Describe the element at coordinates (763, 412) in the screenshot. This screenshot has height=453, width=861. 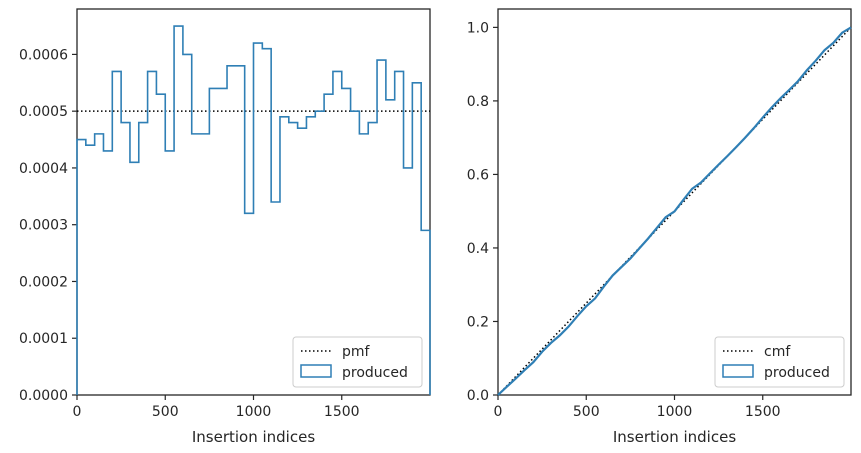
I see `cmf-x-tick-label: 1500` at that location.